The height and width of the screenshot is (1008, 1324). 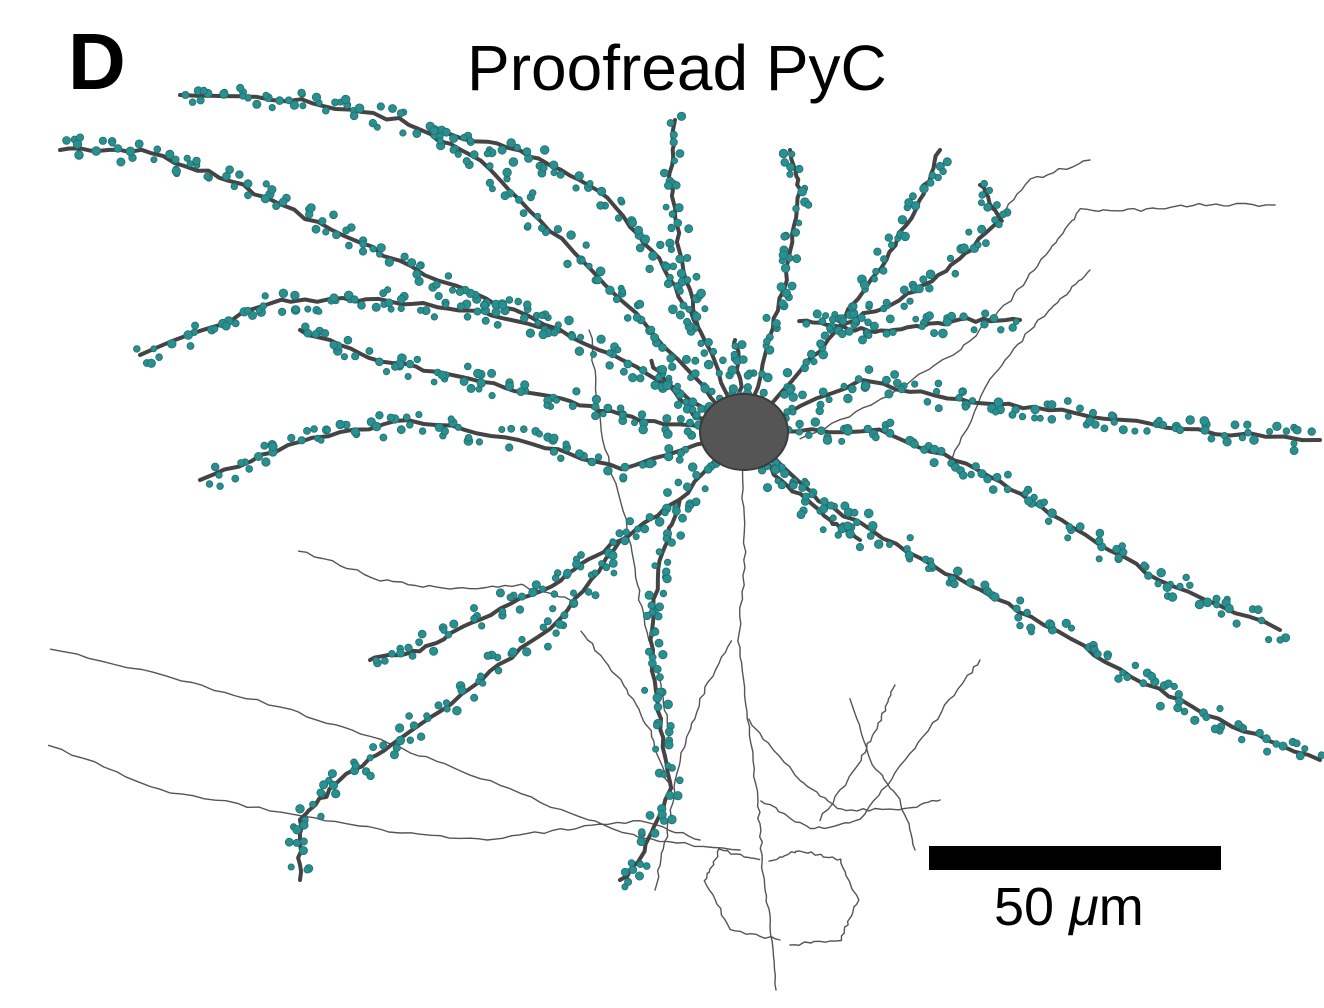 What do you see at coordinates (1024, 907) in the screenshot?
I see `scale-bar-value: 50` at bounding box center [1024, 907].